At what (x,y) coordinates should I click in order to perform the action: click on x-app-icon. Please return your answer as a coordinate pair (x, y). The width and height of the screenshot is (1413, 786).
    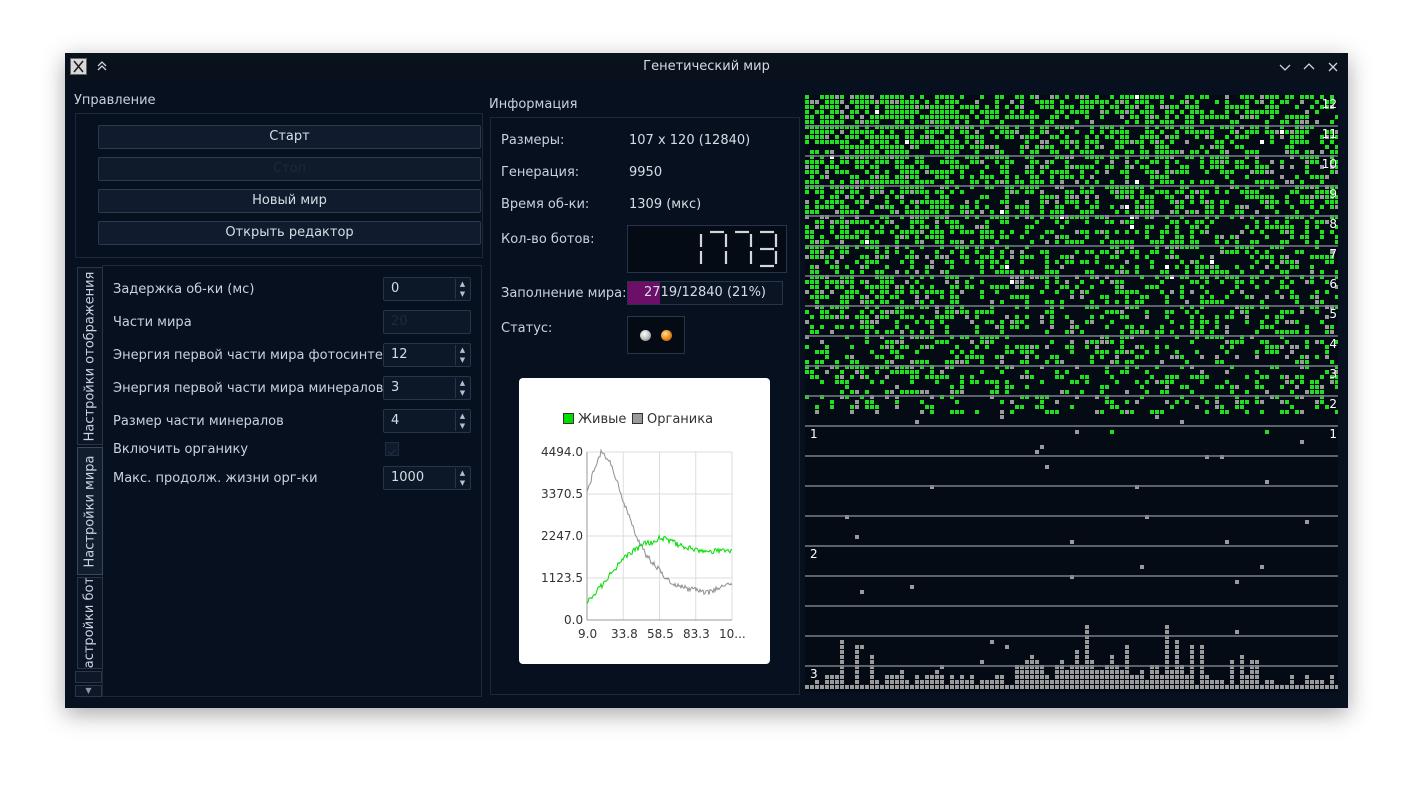
    Looking at the image, I should click on (78, 66).